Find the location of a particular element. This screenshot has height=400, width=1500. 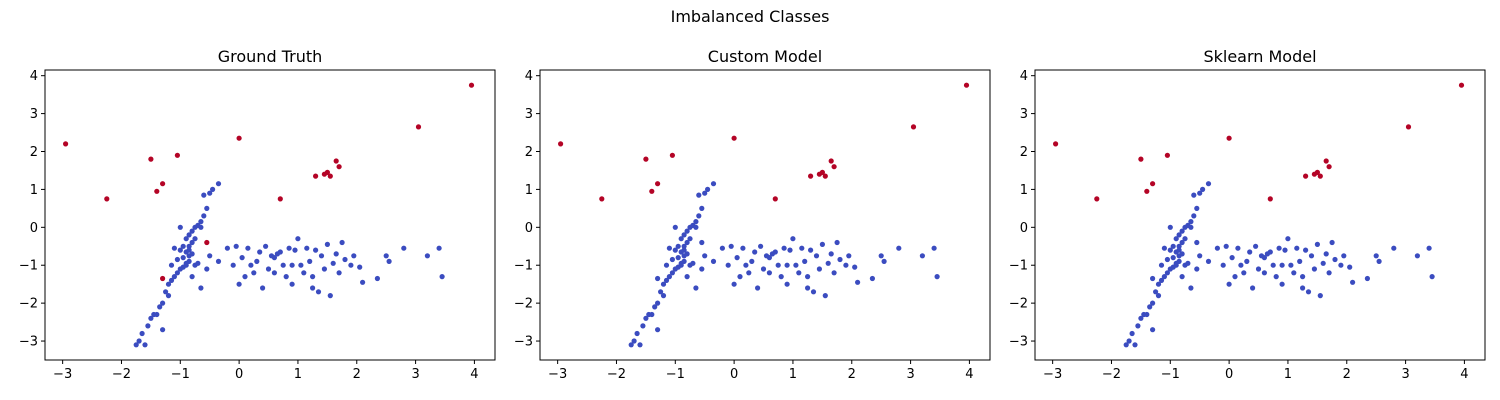

y-tick-label: −1 is located at coordinates (1018, 266).